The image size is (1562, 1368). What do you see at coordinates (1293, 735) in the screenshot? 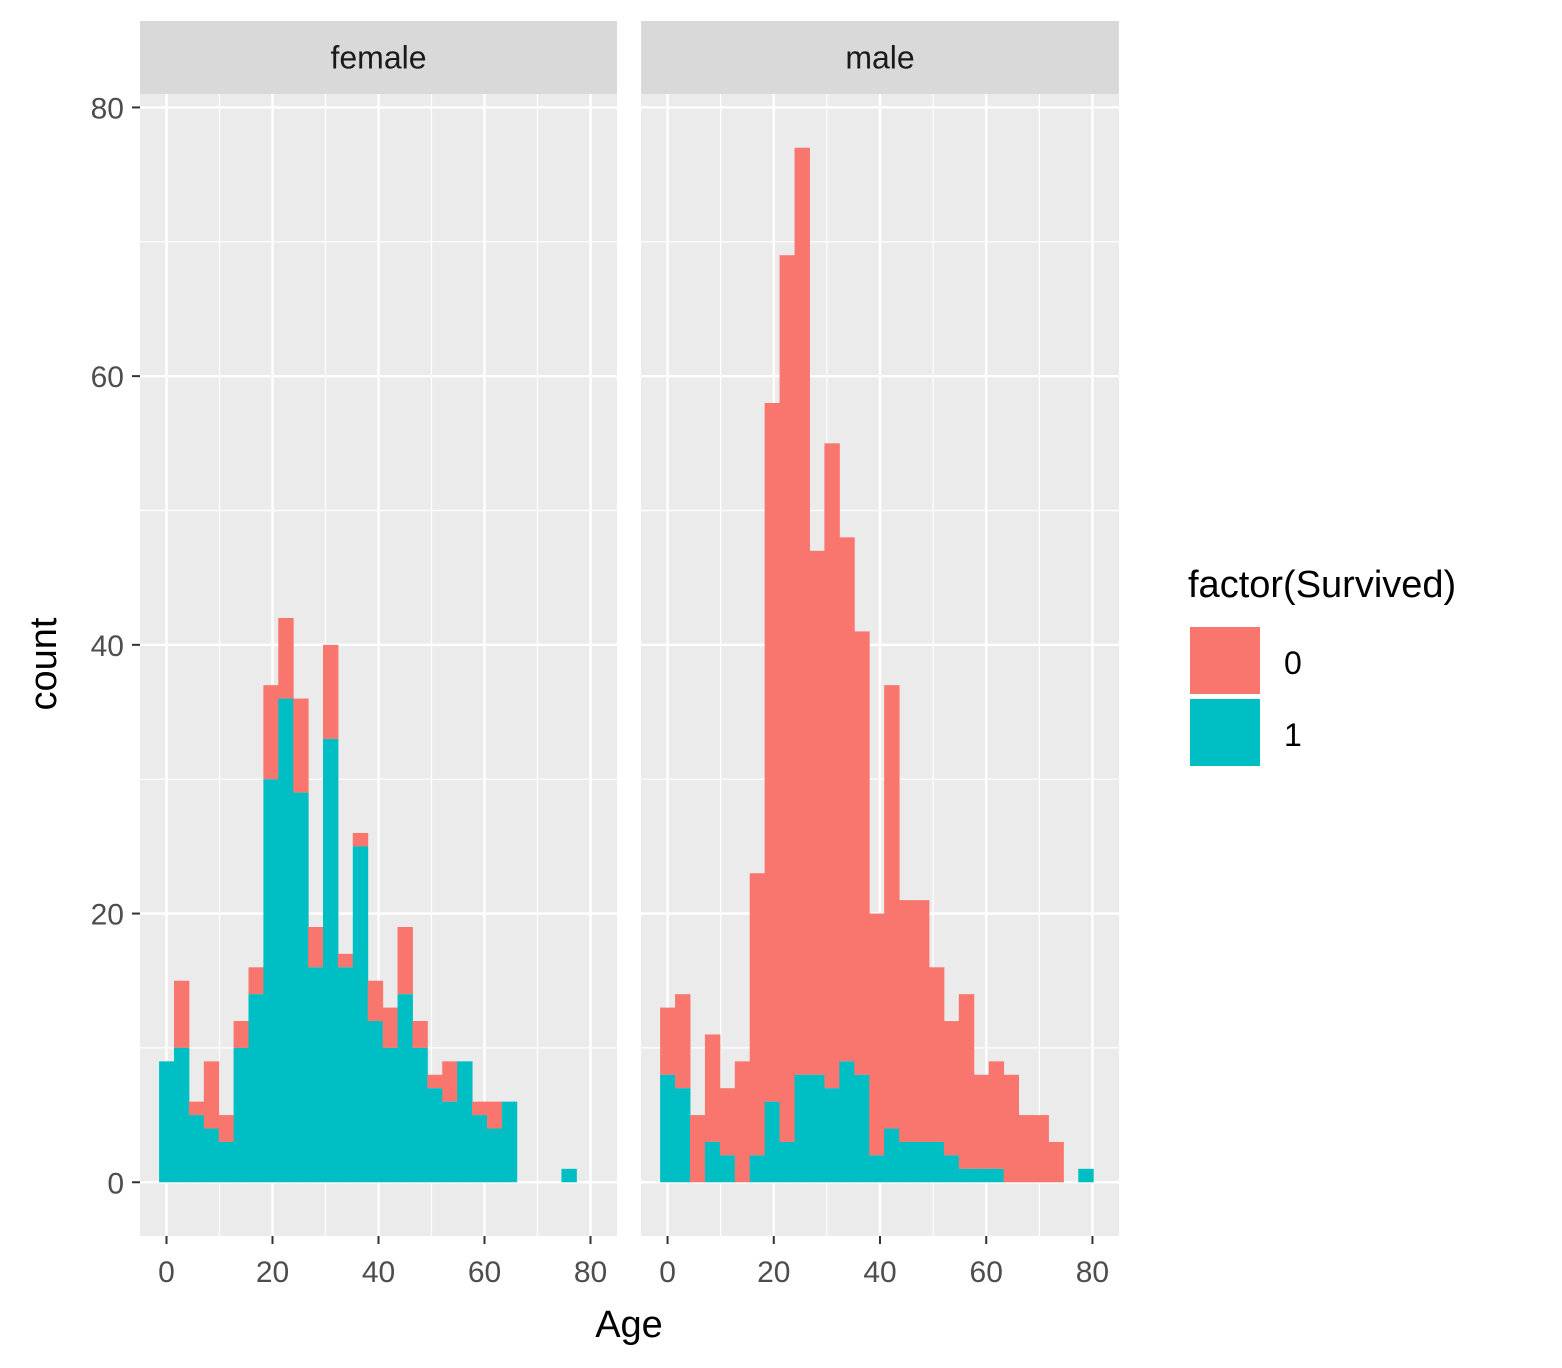
I see `legend-label-1: 1` at bounding box center [1293, 735].